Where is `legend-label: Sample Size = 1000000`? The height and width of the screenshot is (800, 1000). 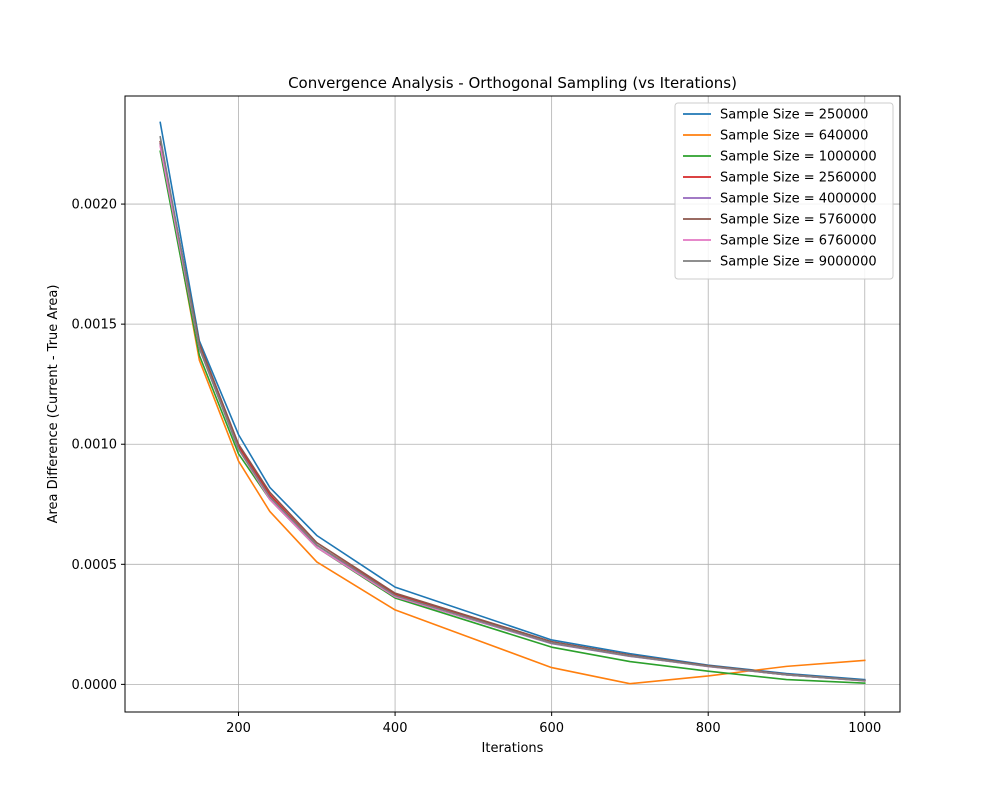 legend-label: Sample Size = 1000000 is located at coordinates (798, 157).